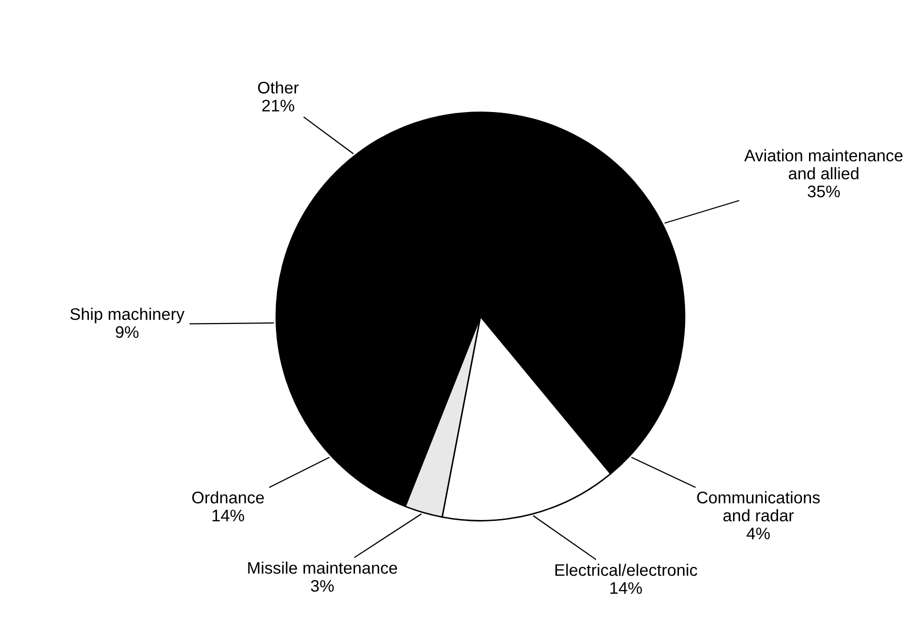  Describe the element at coordinates (758, 506) in the screenshot. I see `slice-label: Communications and radar` at that location.